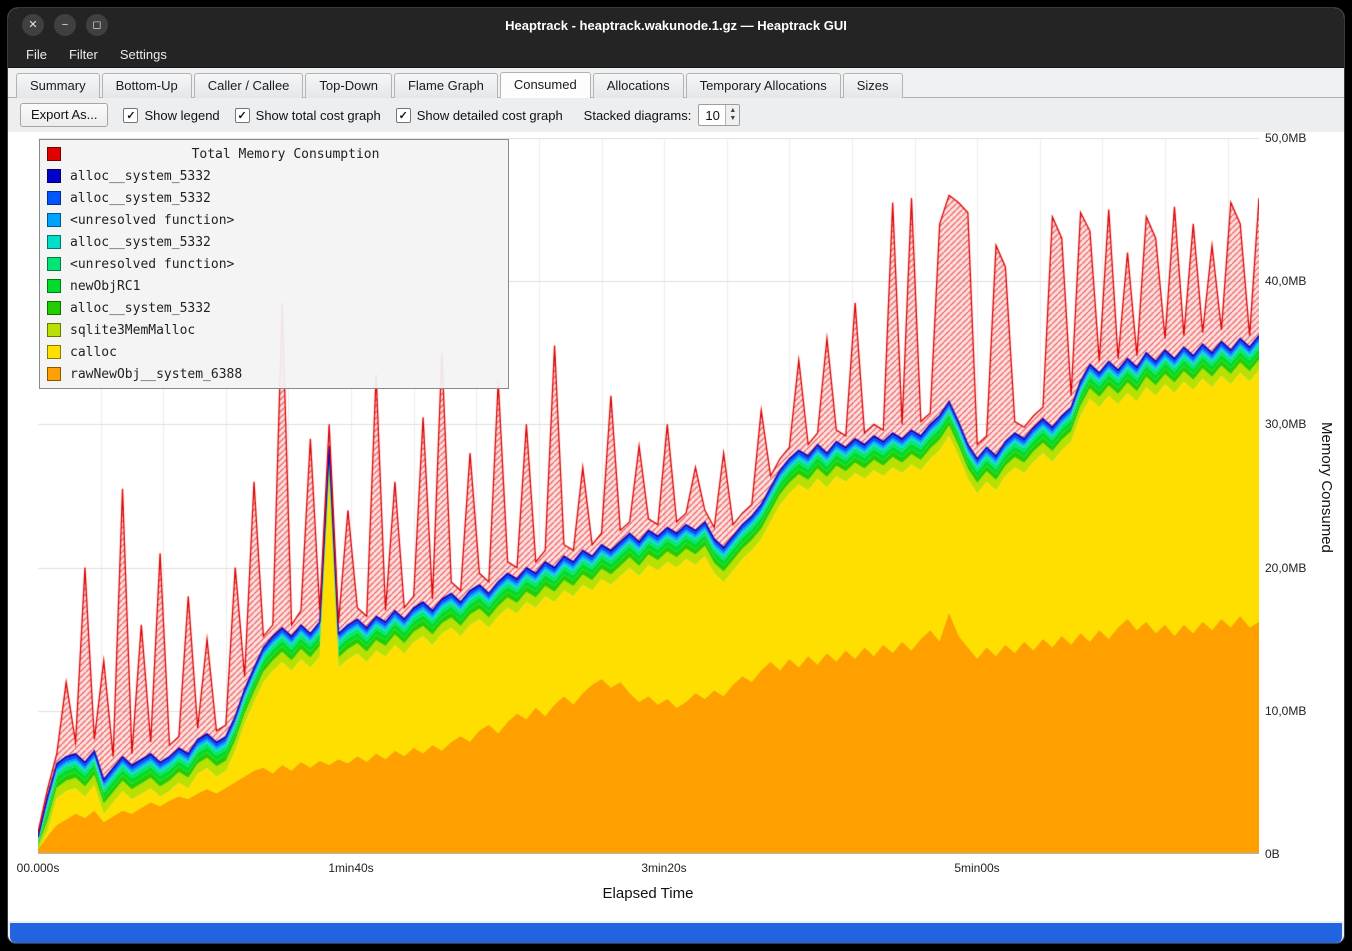  What do you see at coordinates (1286, 281) in the screenshot?
I see `y-tick-40: 40,0MB` at bounding box center [1286, 281].